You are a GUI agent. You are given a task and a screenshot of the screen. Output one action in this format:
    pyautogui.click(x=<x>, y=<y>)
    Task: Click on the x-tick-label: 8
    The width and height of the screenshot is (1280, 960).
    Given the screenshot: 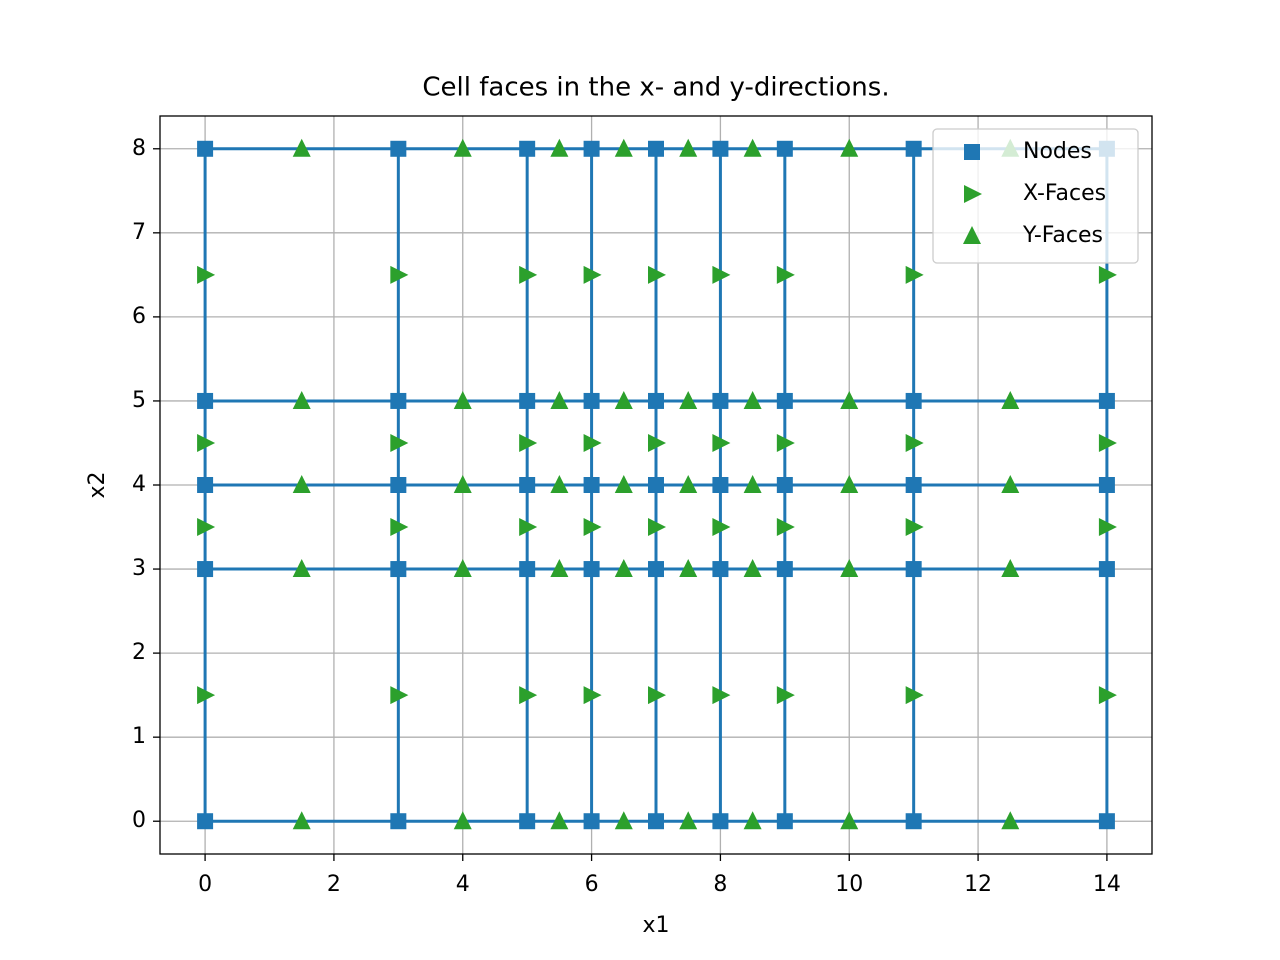 What is the action you would take?
    pyautogui.click(x=720, y=884)
    